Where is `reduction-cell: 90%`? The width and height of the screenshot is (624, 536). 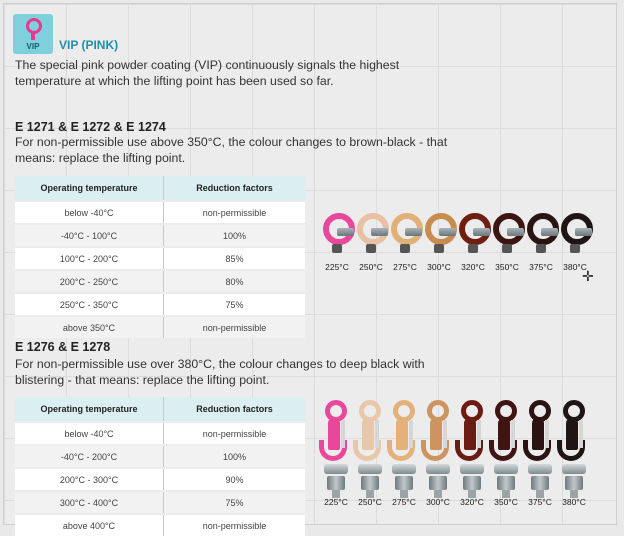
reduction-cell: 90% is located at coordinates (234, 479).